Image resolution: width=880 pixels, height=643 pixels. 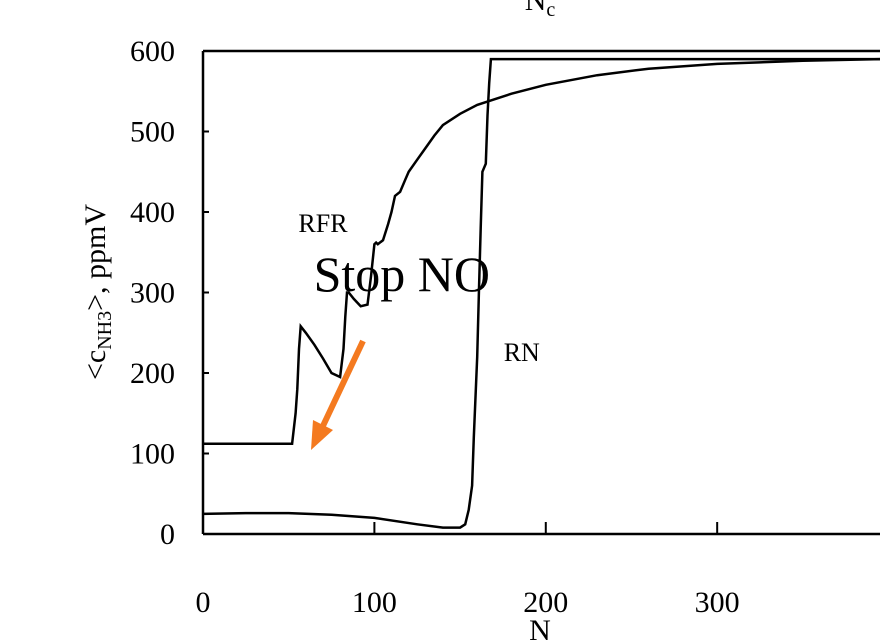 I want to click on y-label-pre: <c, so click(x=95, y=365).